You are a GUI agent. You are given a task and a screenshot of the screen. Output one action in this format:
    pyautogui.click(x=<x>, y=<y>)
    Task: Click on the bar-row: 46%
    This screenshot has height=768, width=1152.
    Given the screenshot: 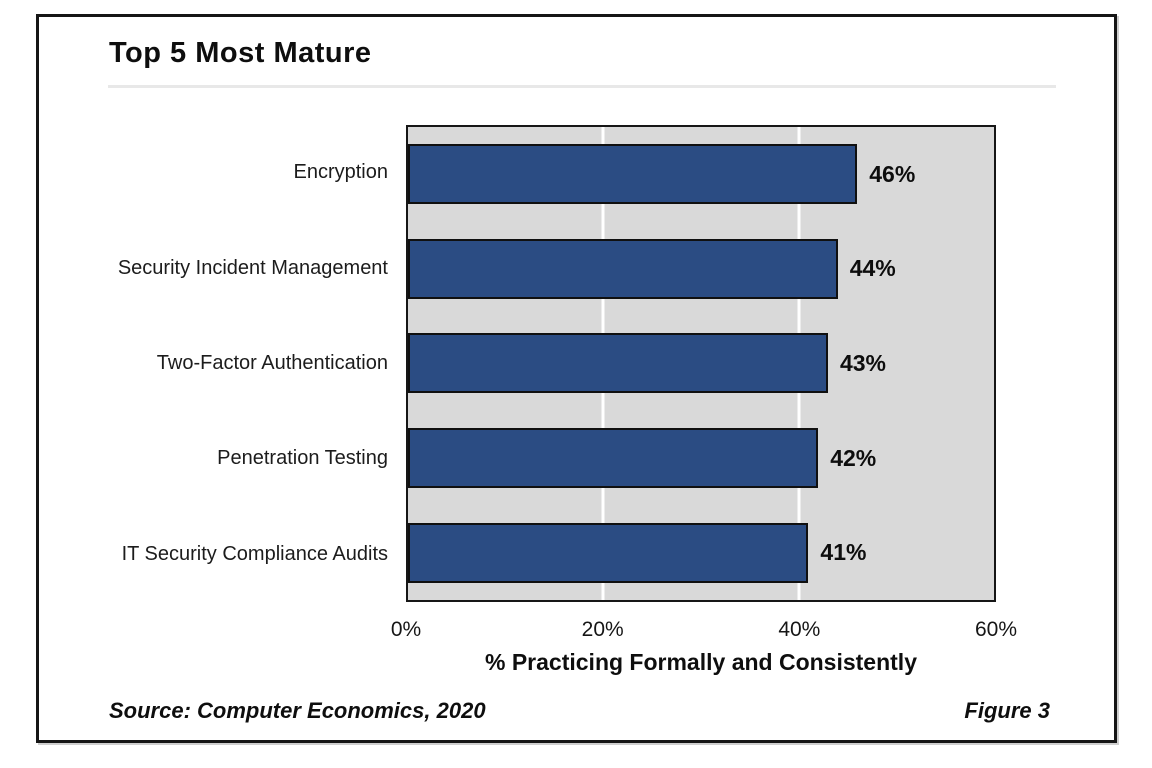 What is the action you would take?
    pyautogui.click(x=701, y=174)
    